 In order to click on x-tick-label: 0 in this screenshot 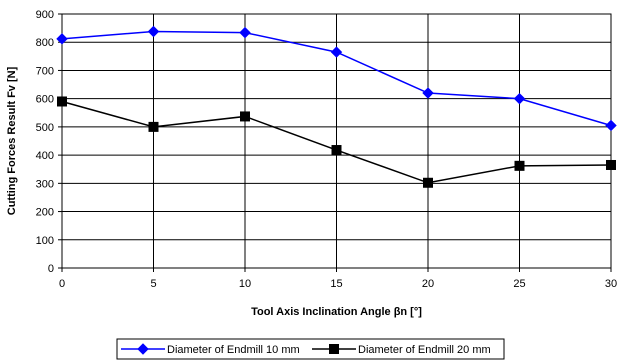, I will do `click(62, 284)`.